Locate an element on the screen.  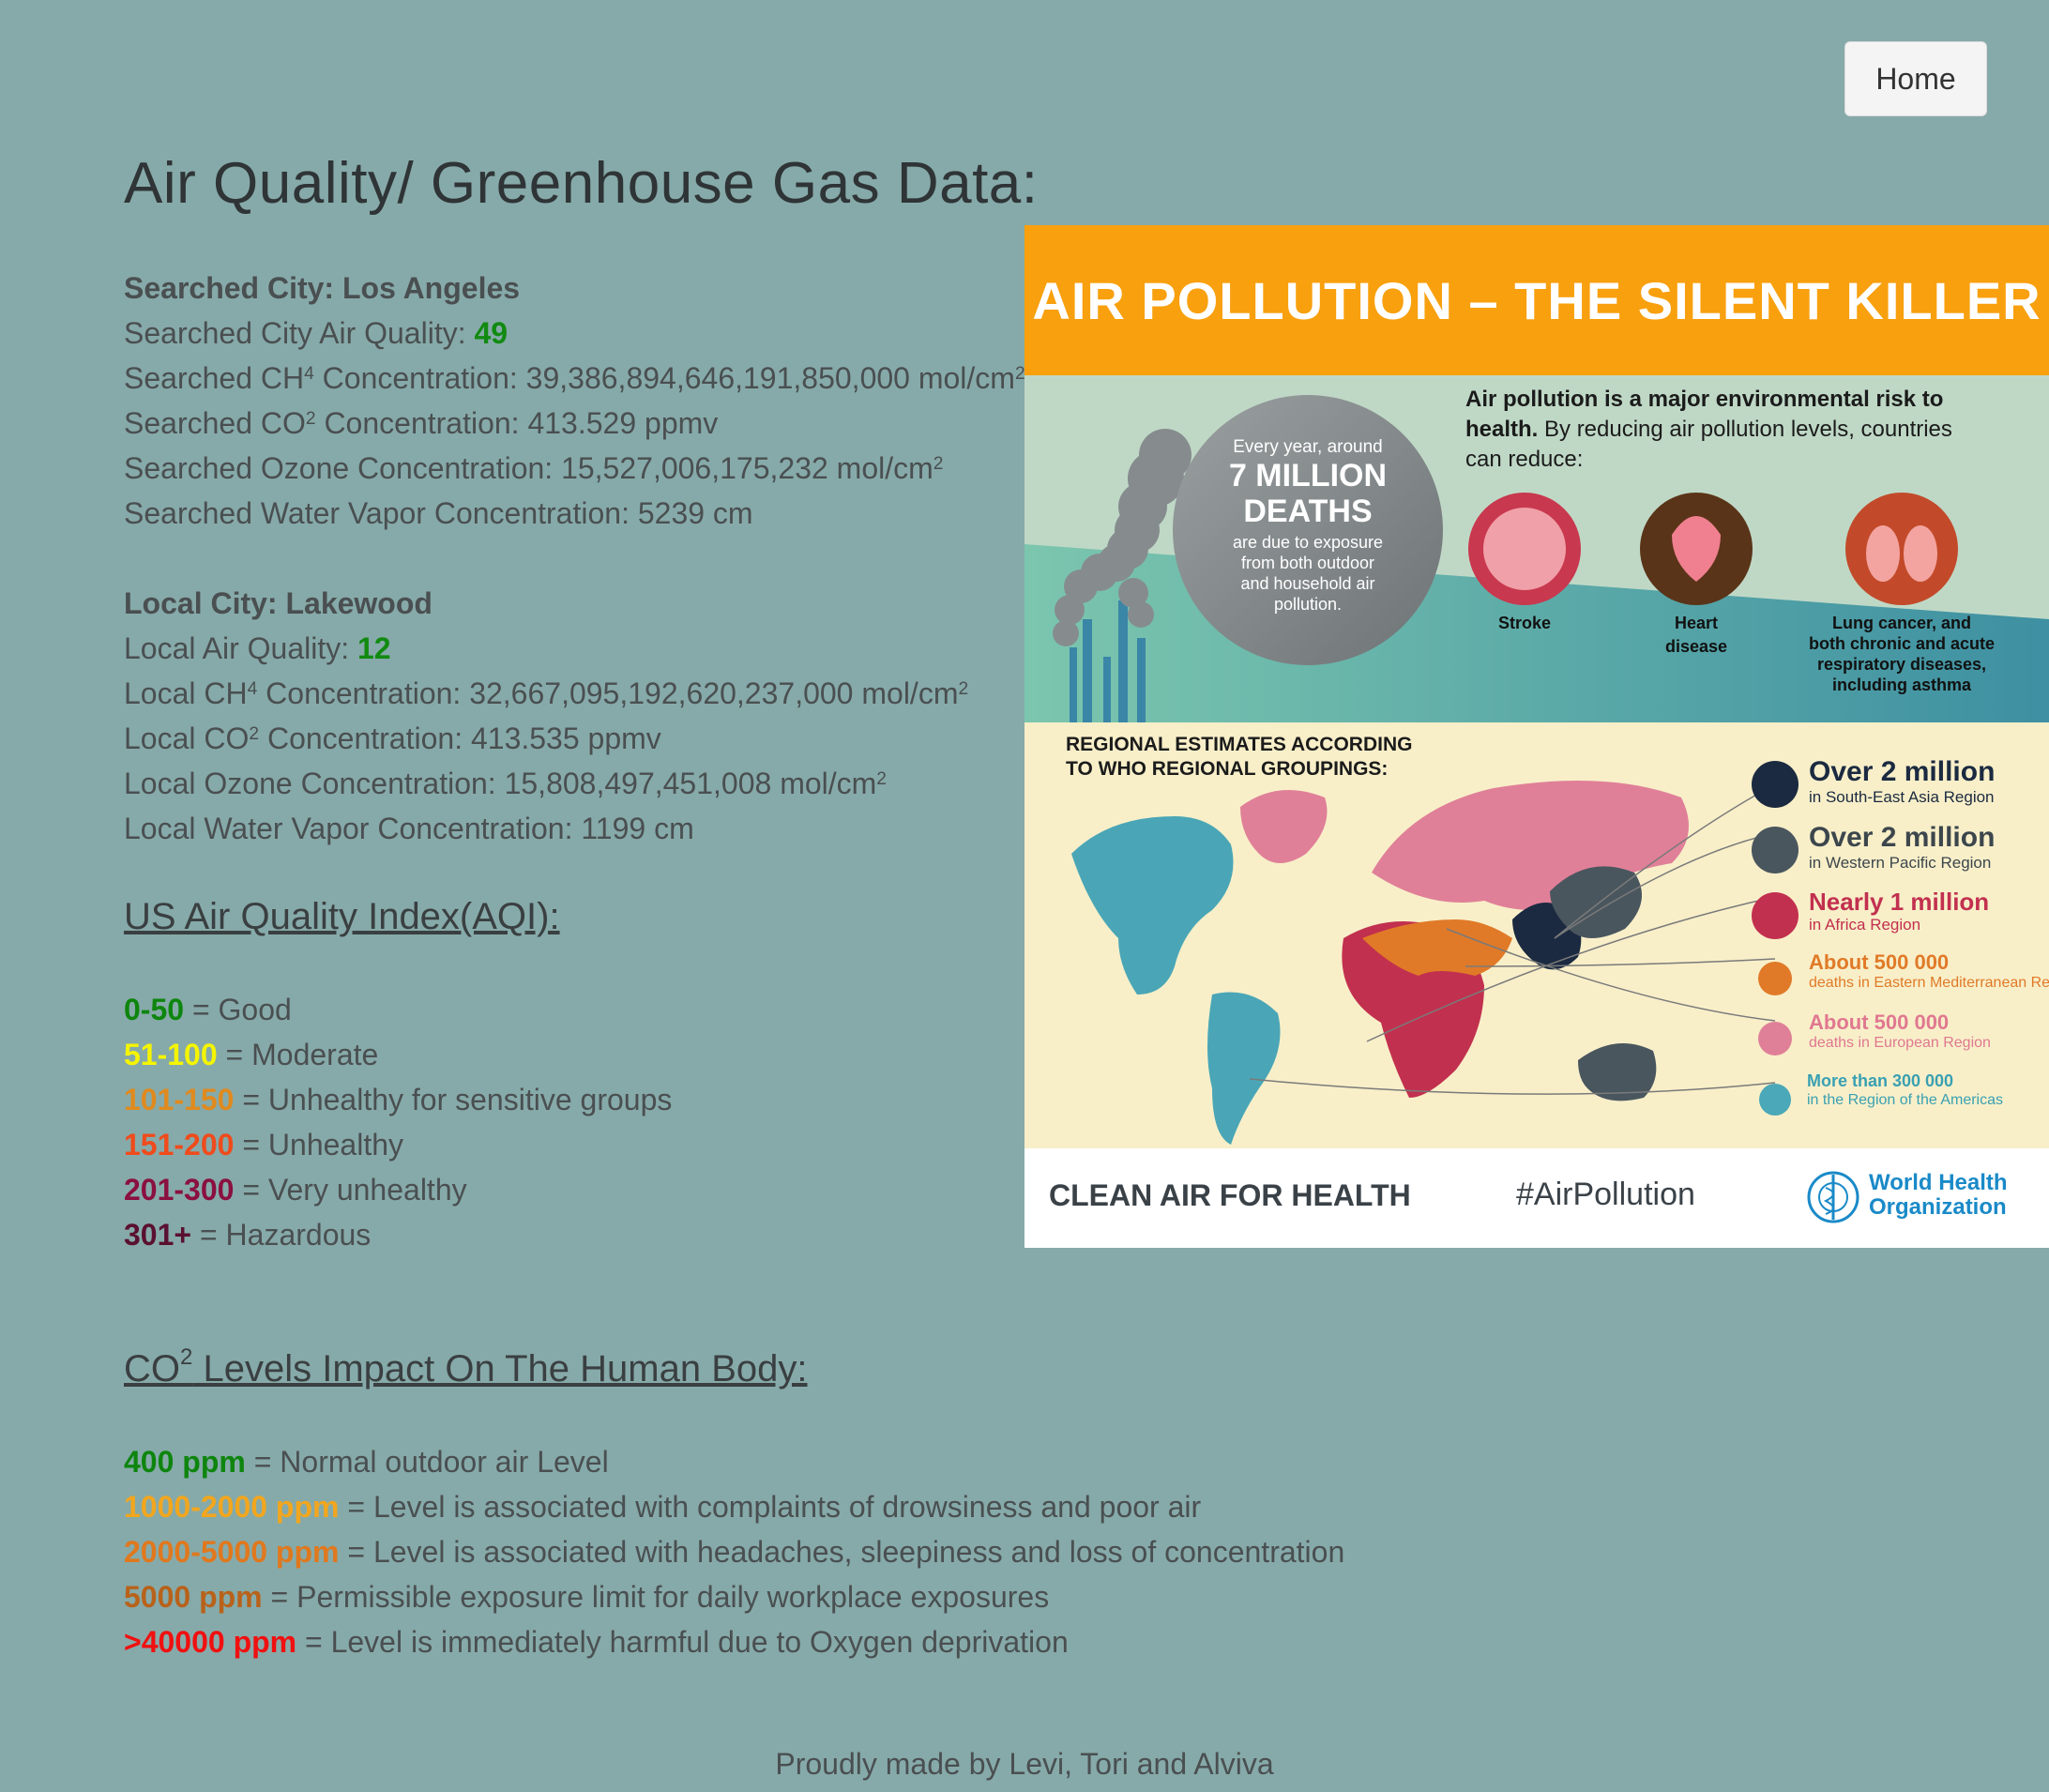
risk-bold: health. is located at coordinates (1502, 429).